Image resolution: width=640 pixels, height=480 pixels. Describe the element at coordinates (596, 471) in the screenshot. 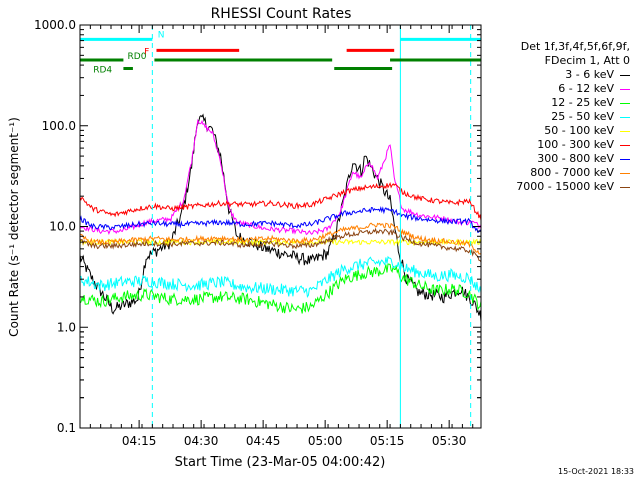

I see `footer-timestamp: 15-Oct-2021 18:33` at that location.